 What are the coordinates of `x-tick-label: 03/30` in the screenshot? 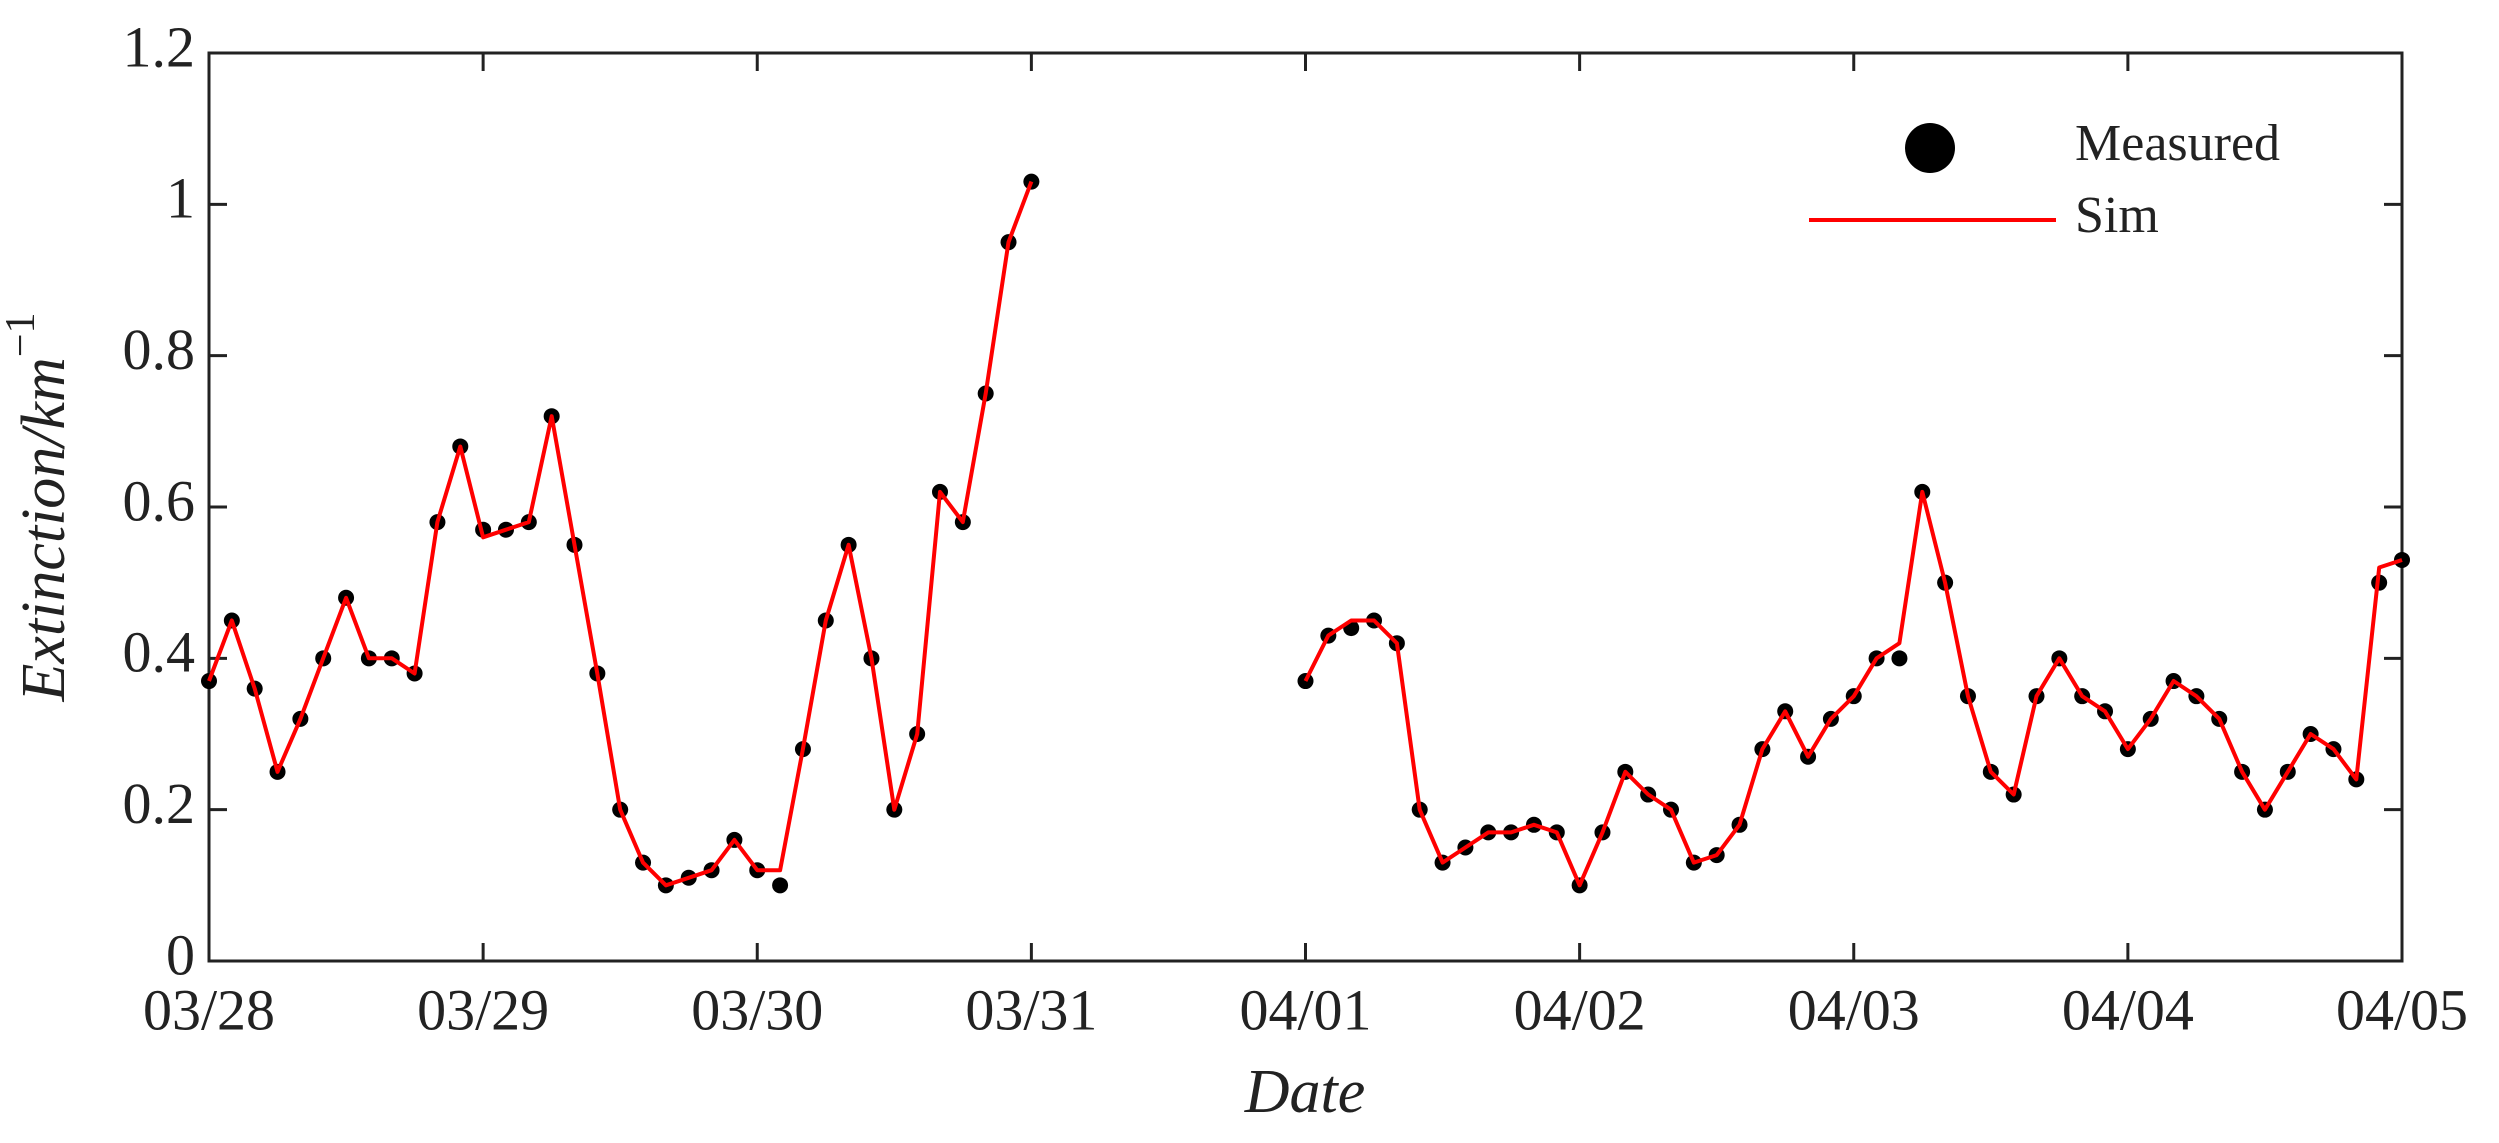 It's located at (757, 1009).